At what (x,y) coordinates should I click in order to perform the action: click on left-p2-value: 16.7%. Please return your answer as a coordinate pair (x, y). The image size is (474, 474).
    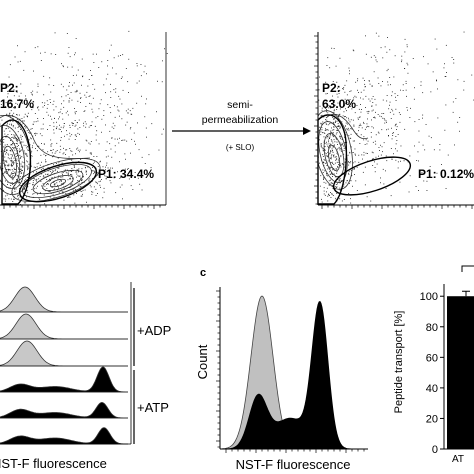
    Looking at the image, I should click on (17, 104).